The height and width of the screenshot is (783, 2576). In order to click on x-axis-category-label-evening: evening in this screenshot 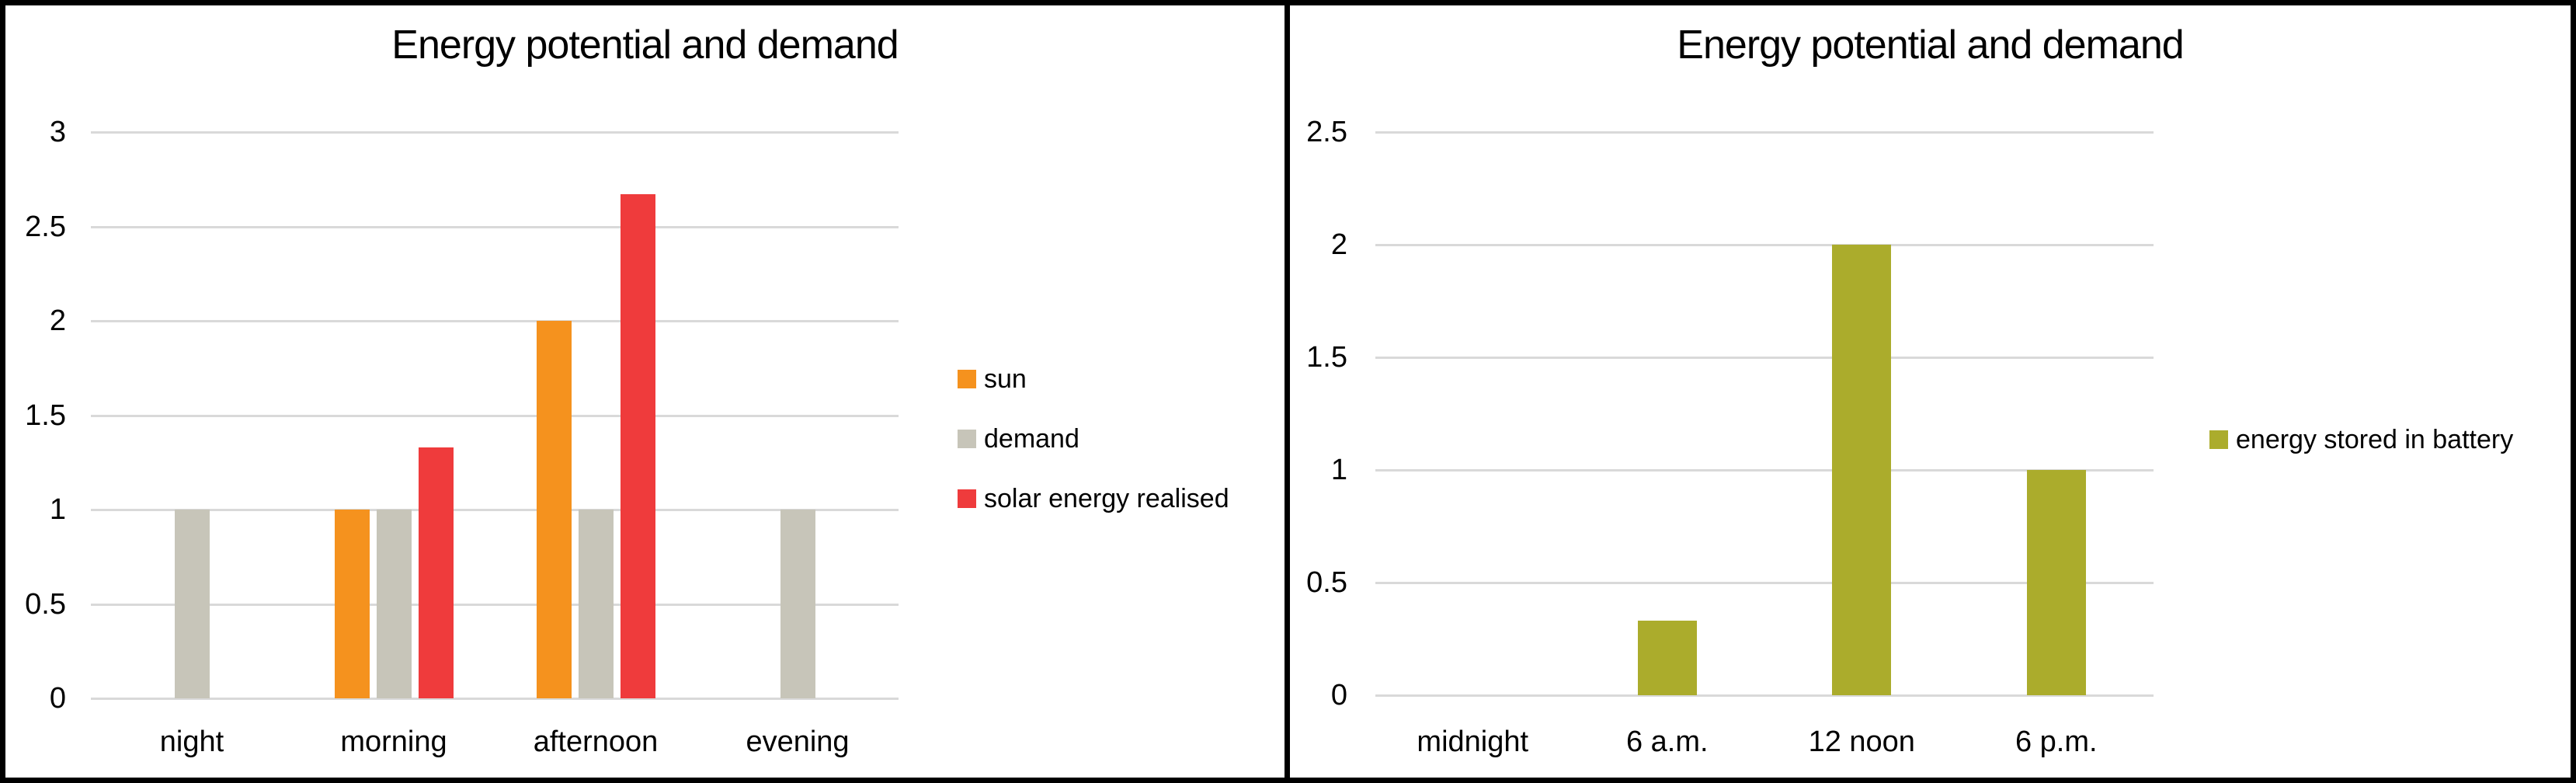, I will do `click(798, 742)`.